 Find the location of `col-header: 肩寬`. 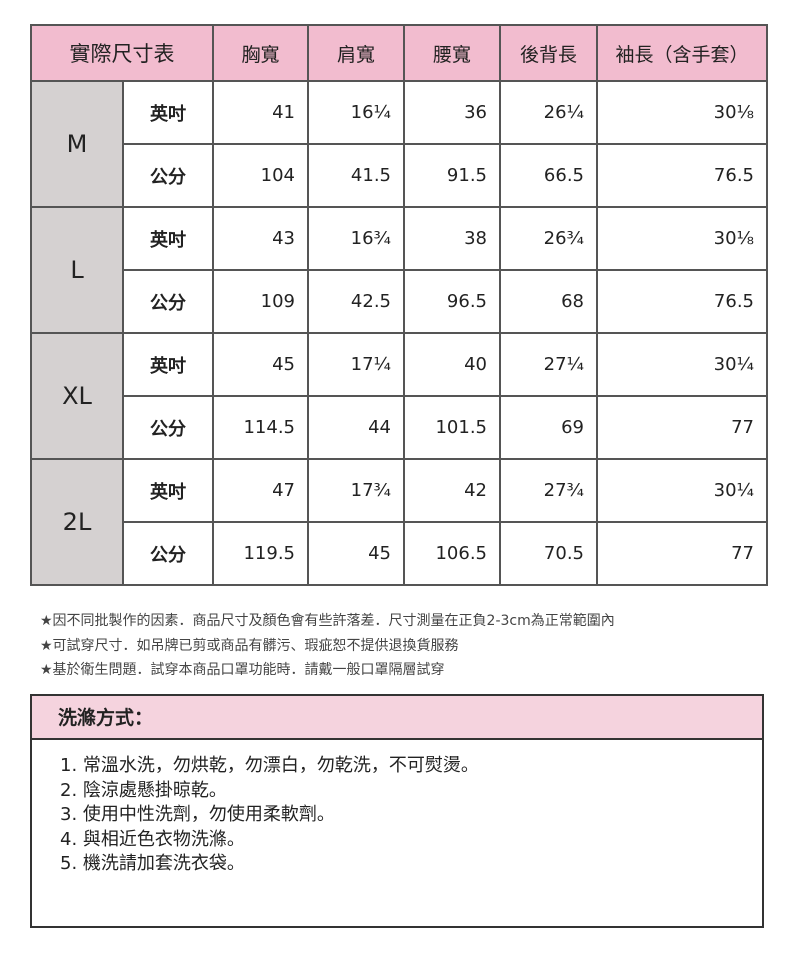

col-header: 肩寬 is located at coordinates (356, 53).